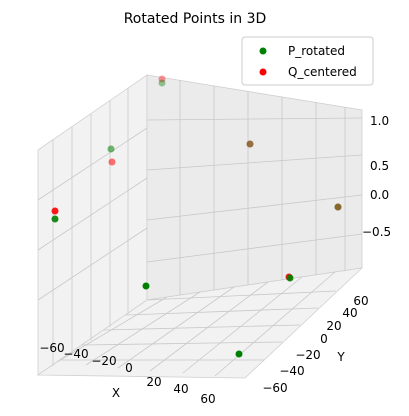 This screenshot has height=416, width=409. I want to click on x-tick-label: 20, so click(153, 382).